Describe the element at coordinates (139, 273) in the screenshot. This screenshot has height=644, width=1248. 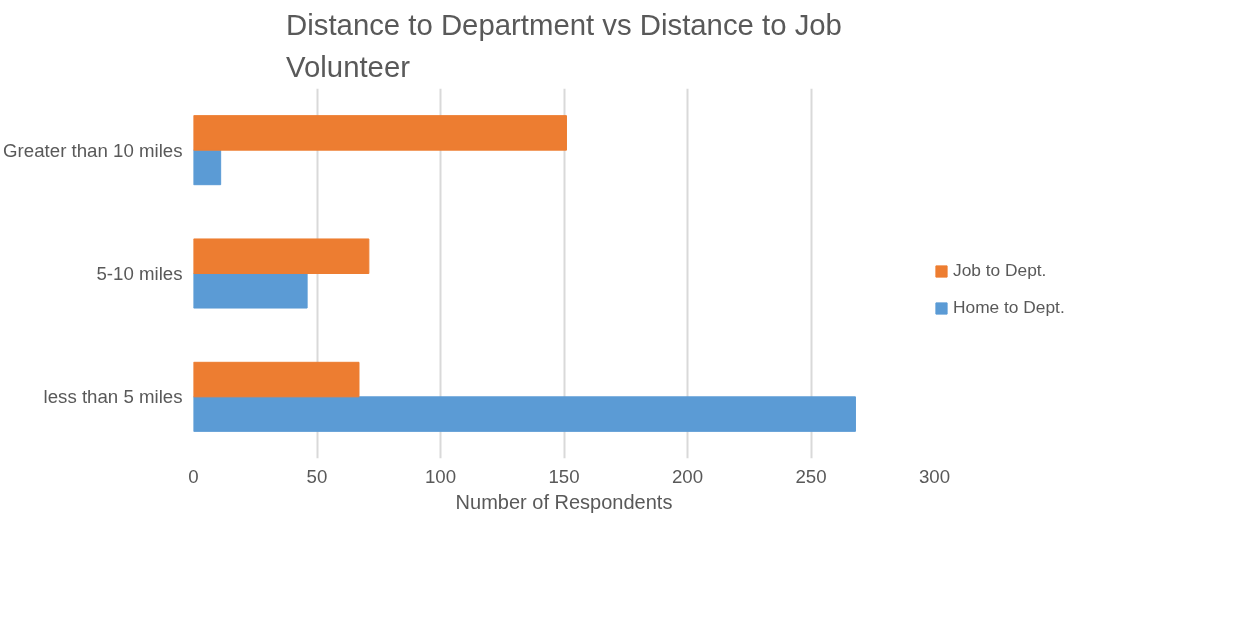
I see `y-tick-label: 5-10 miles` at that location.